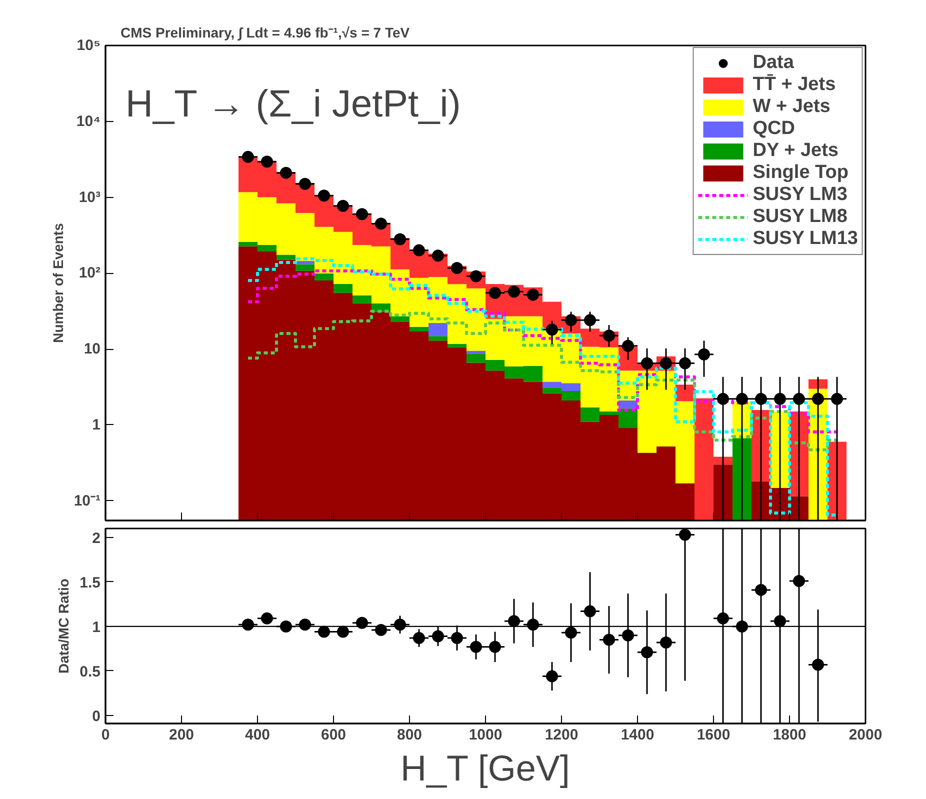 The height and width of the screenshot is (799, 926). Describe the element at coordinates (90, 583) in the screenshot. I see `y-tick-label: 1.5` at that location.